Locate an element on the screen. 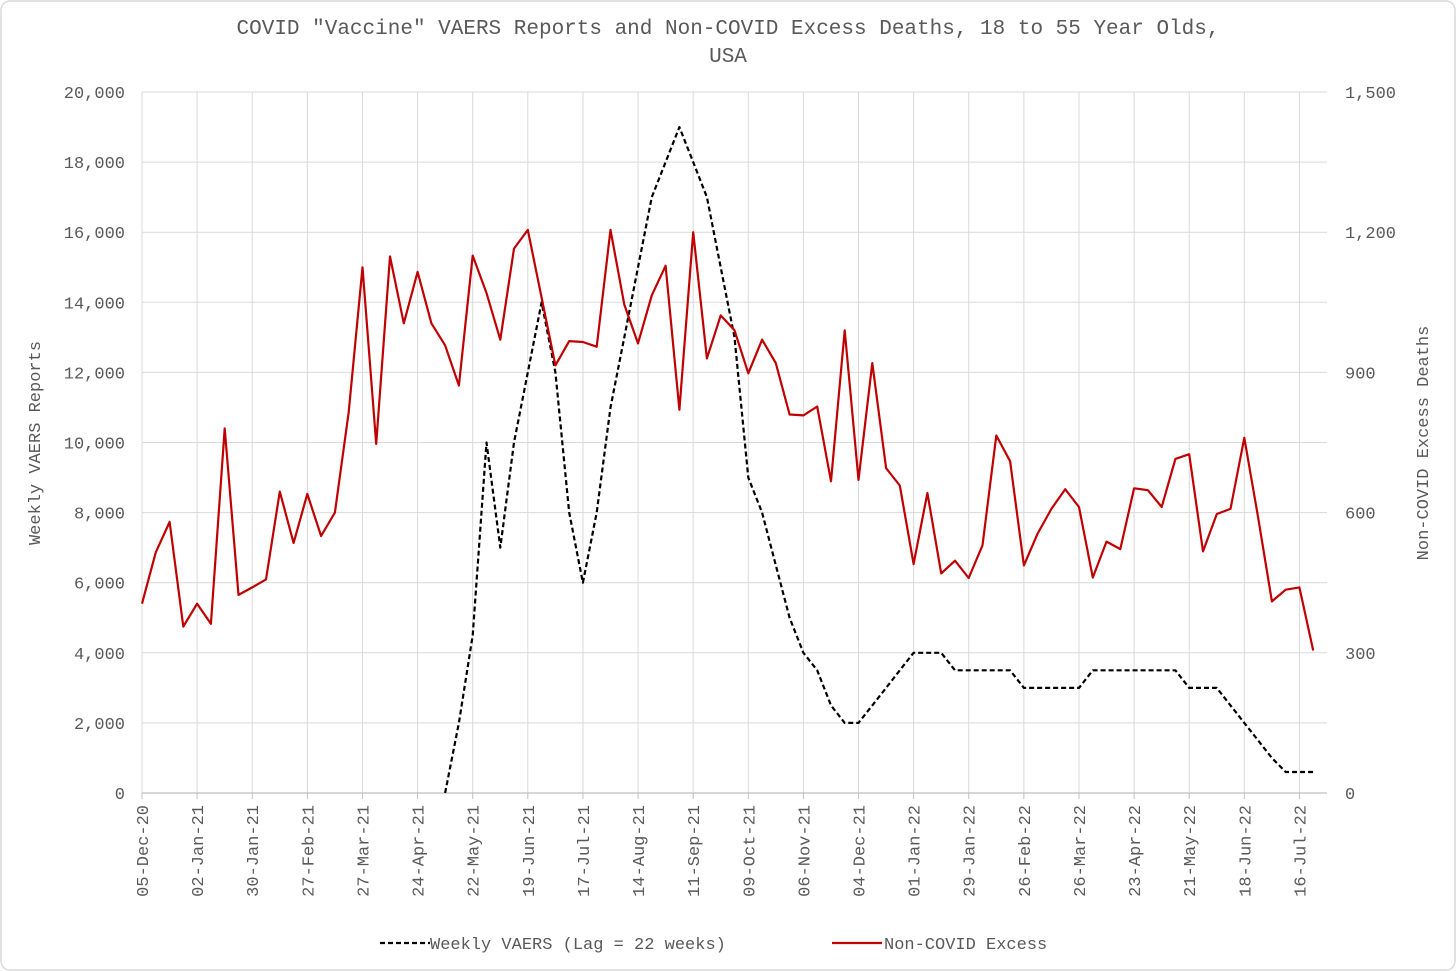  y2-axis-title: Non-COVID Excess Deaths is located at coordinates (1424, 443).